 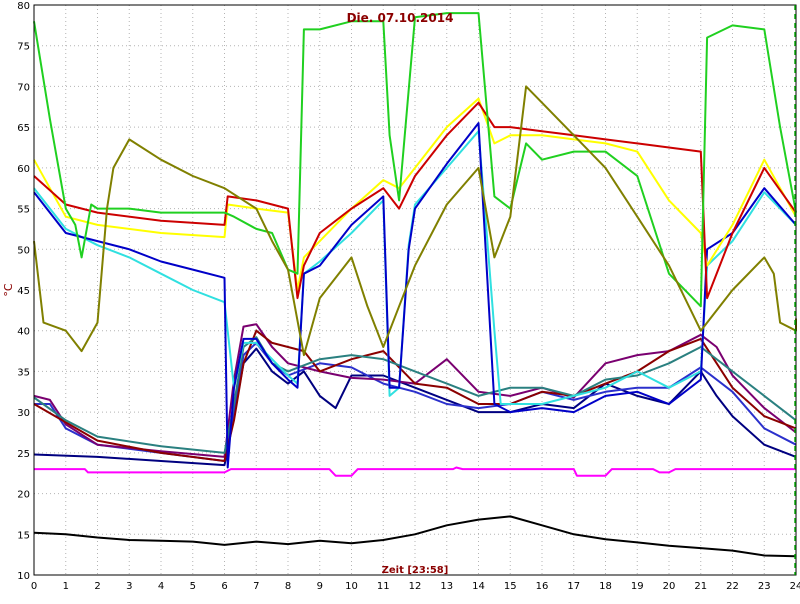 What do you see at coordinates (478, 586) in the screenshot?
I see `x-tick-label: 14` at bounding box center [478, 586].